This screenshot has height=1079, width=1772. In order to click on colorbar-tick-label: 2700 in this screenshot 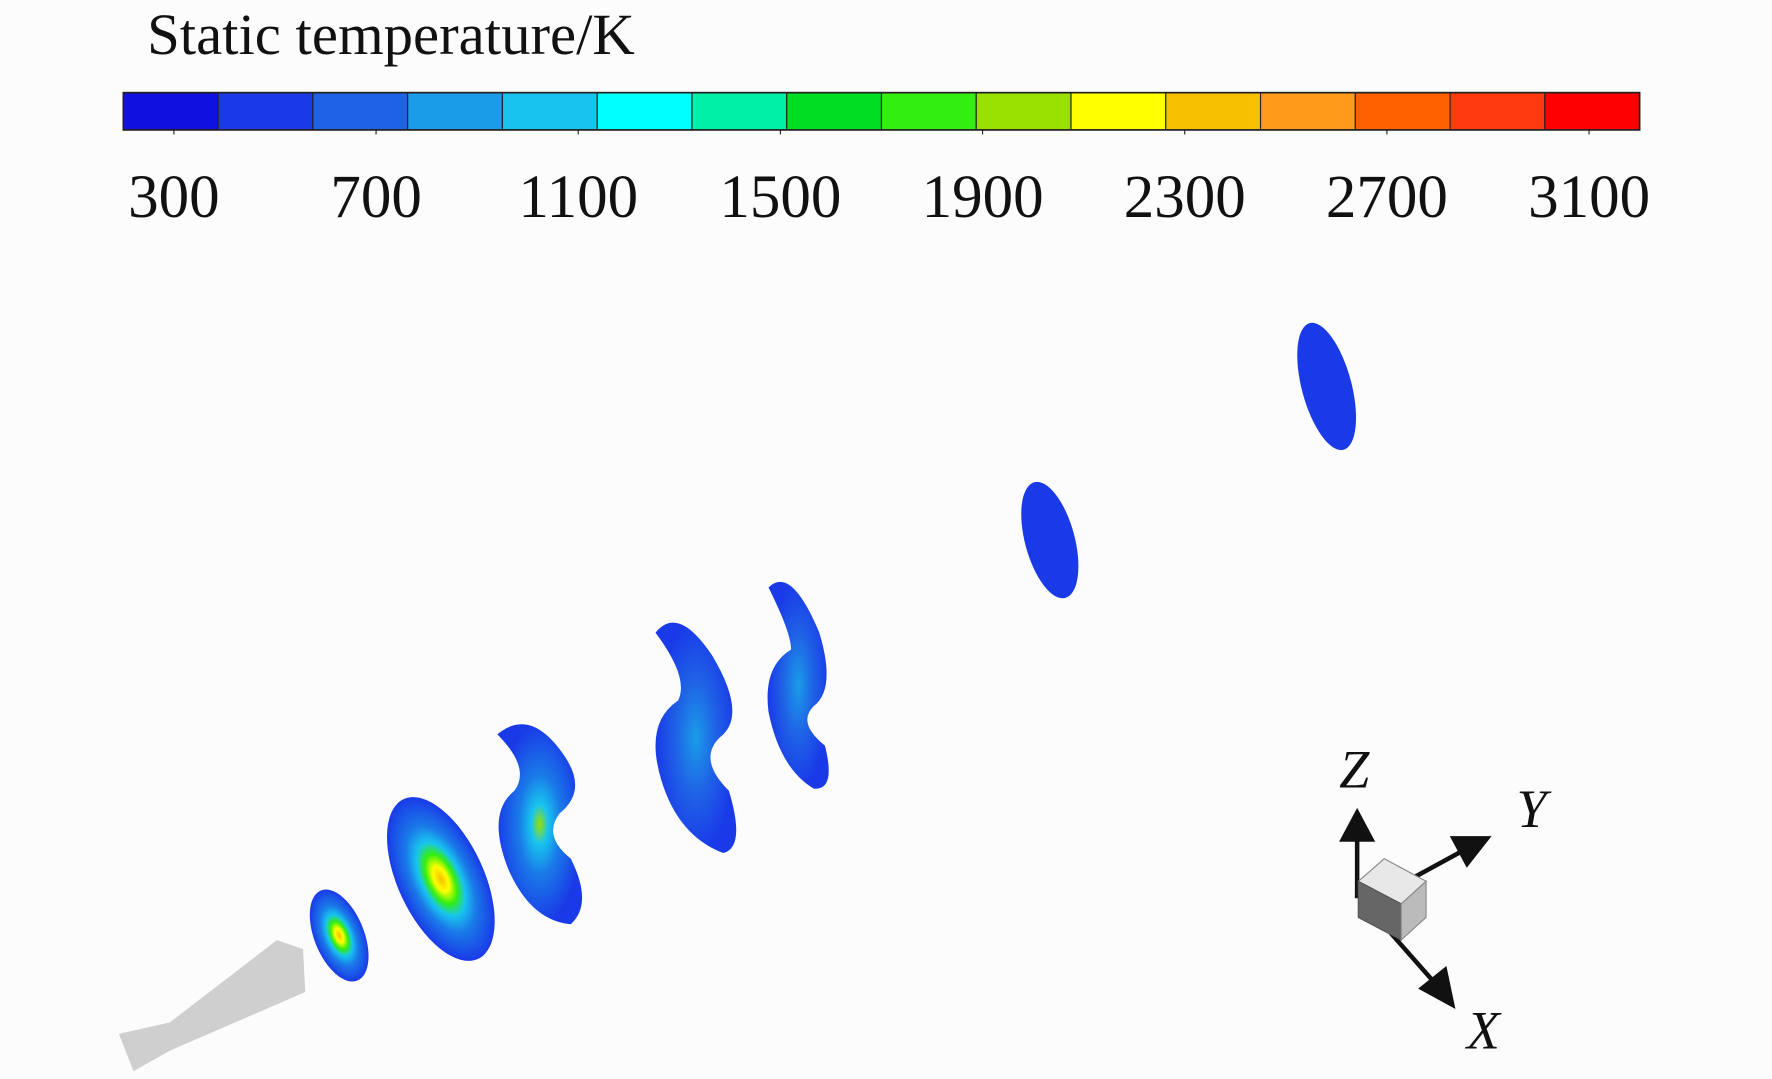, I will do `click(1387, 197)`.